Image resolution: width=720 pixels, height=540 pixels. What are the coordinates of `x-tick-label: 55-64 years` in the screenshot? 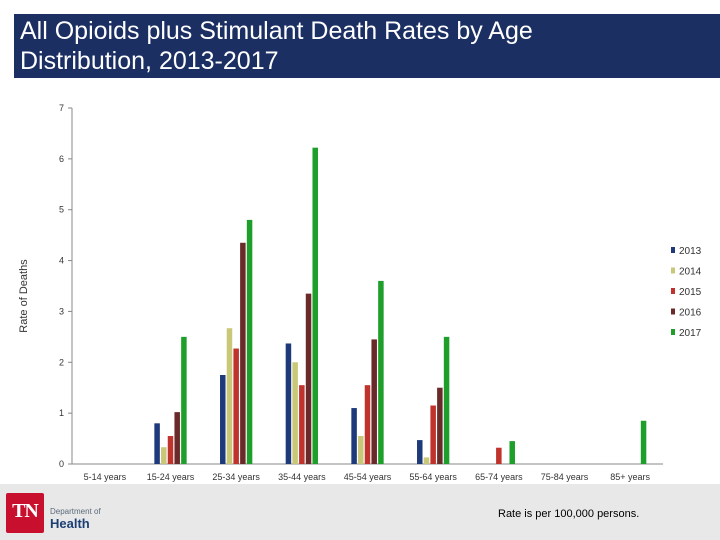 It's located at (433, 477).